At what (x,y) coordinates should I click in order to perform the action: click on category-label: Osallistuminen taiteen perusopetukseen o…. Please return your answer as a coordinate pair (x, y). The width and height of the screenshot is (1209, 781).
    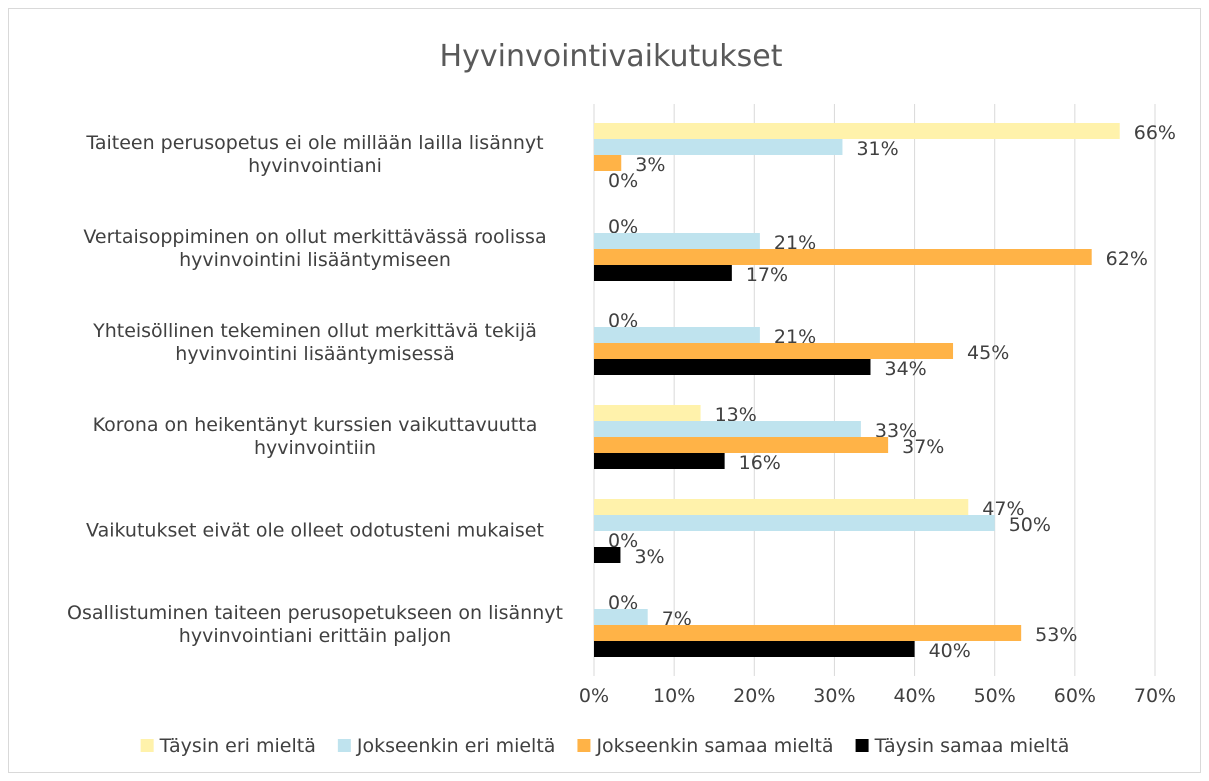
    Looking at the image, I should click on (315, 624).